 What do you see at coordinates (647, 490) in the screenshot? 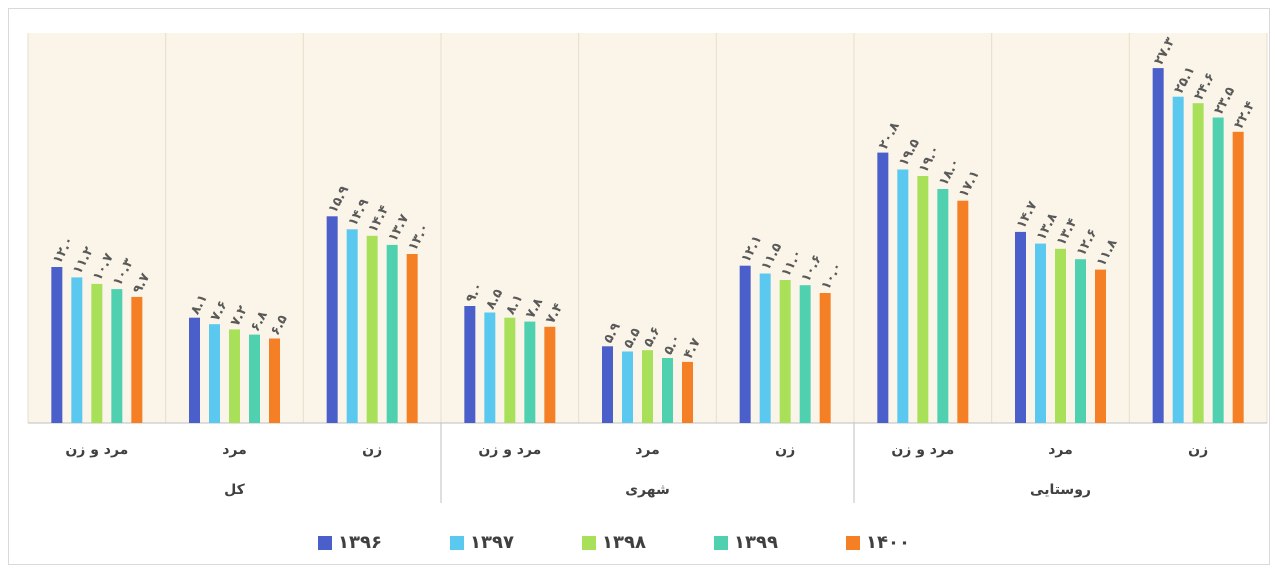
I see `group-label: شهری` at bounding box center [647, 490].